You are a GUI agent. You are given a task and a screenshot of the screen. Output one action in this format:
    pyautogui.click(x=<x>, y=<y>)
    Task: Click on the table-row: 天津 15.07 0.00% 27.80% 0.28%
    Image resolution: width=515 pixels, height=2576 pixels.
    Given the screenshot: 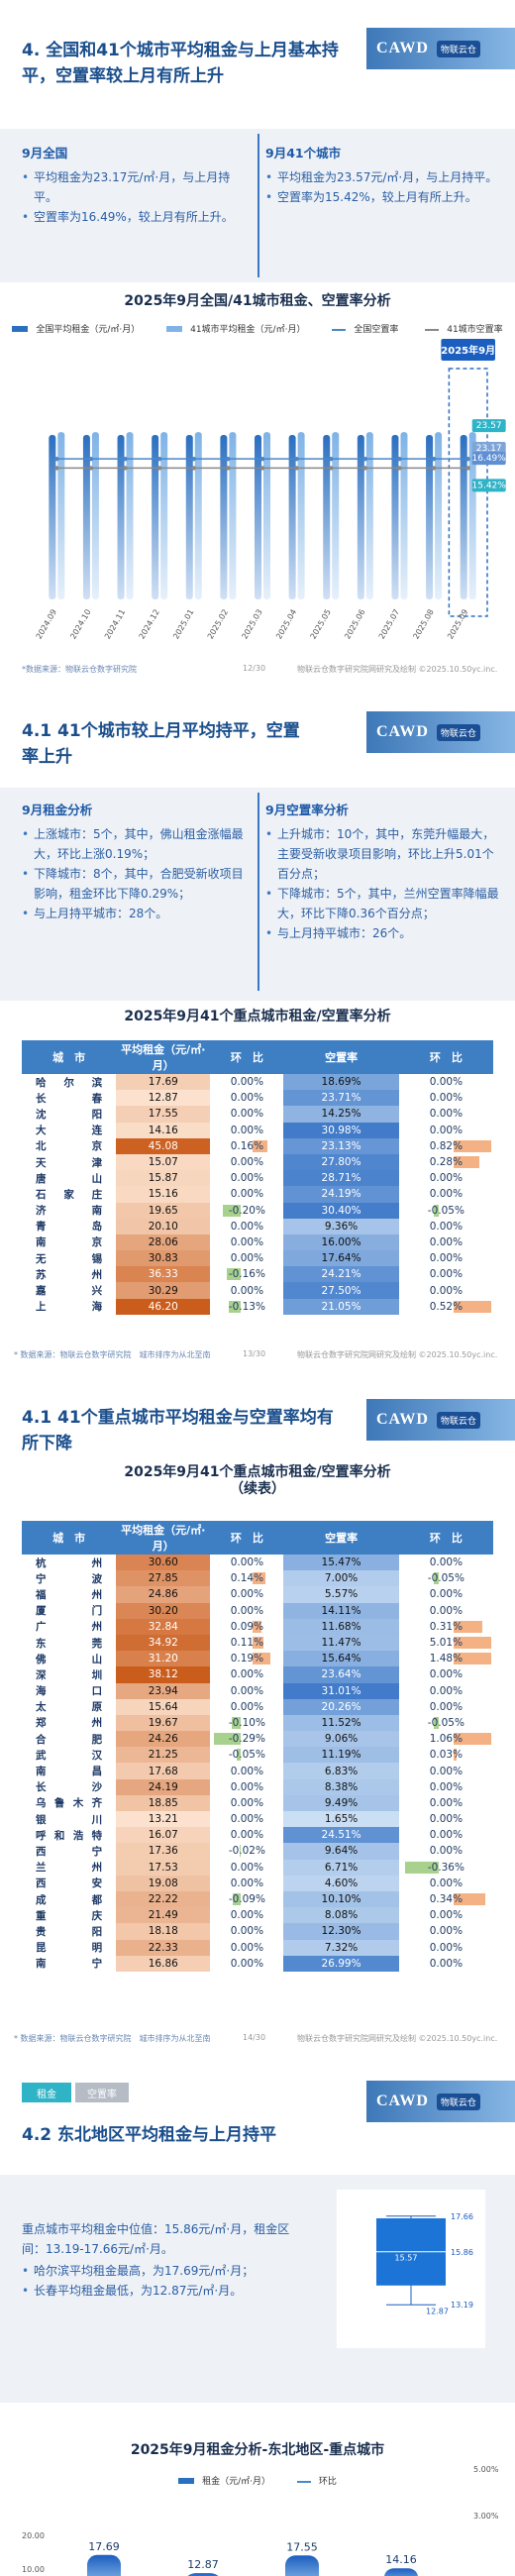 What is the action you would take?
    pyautogui.click(x=257, y=1162)
    